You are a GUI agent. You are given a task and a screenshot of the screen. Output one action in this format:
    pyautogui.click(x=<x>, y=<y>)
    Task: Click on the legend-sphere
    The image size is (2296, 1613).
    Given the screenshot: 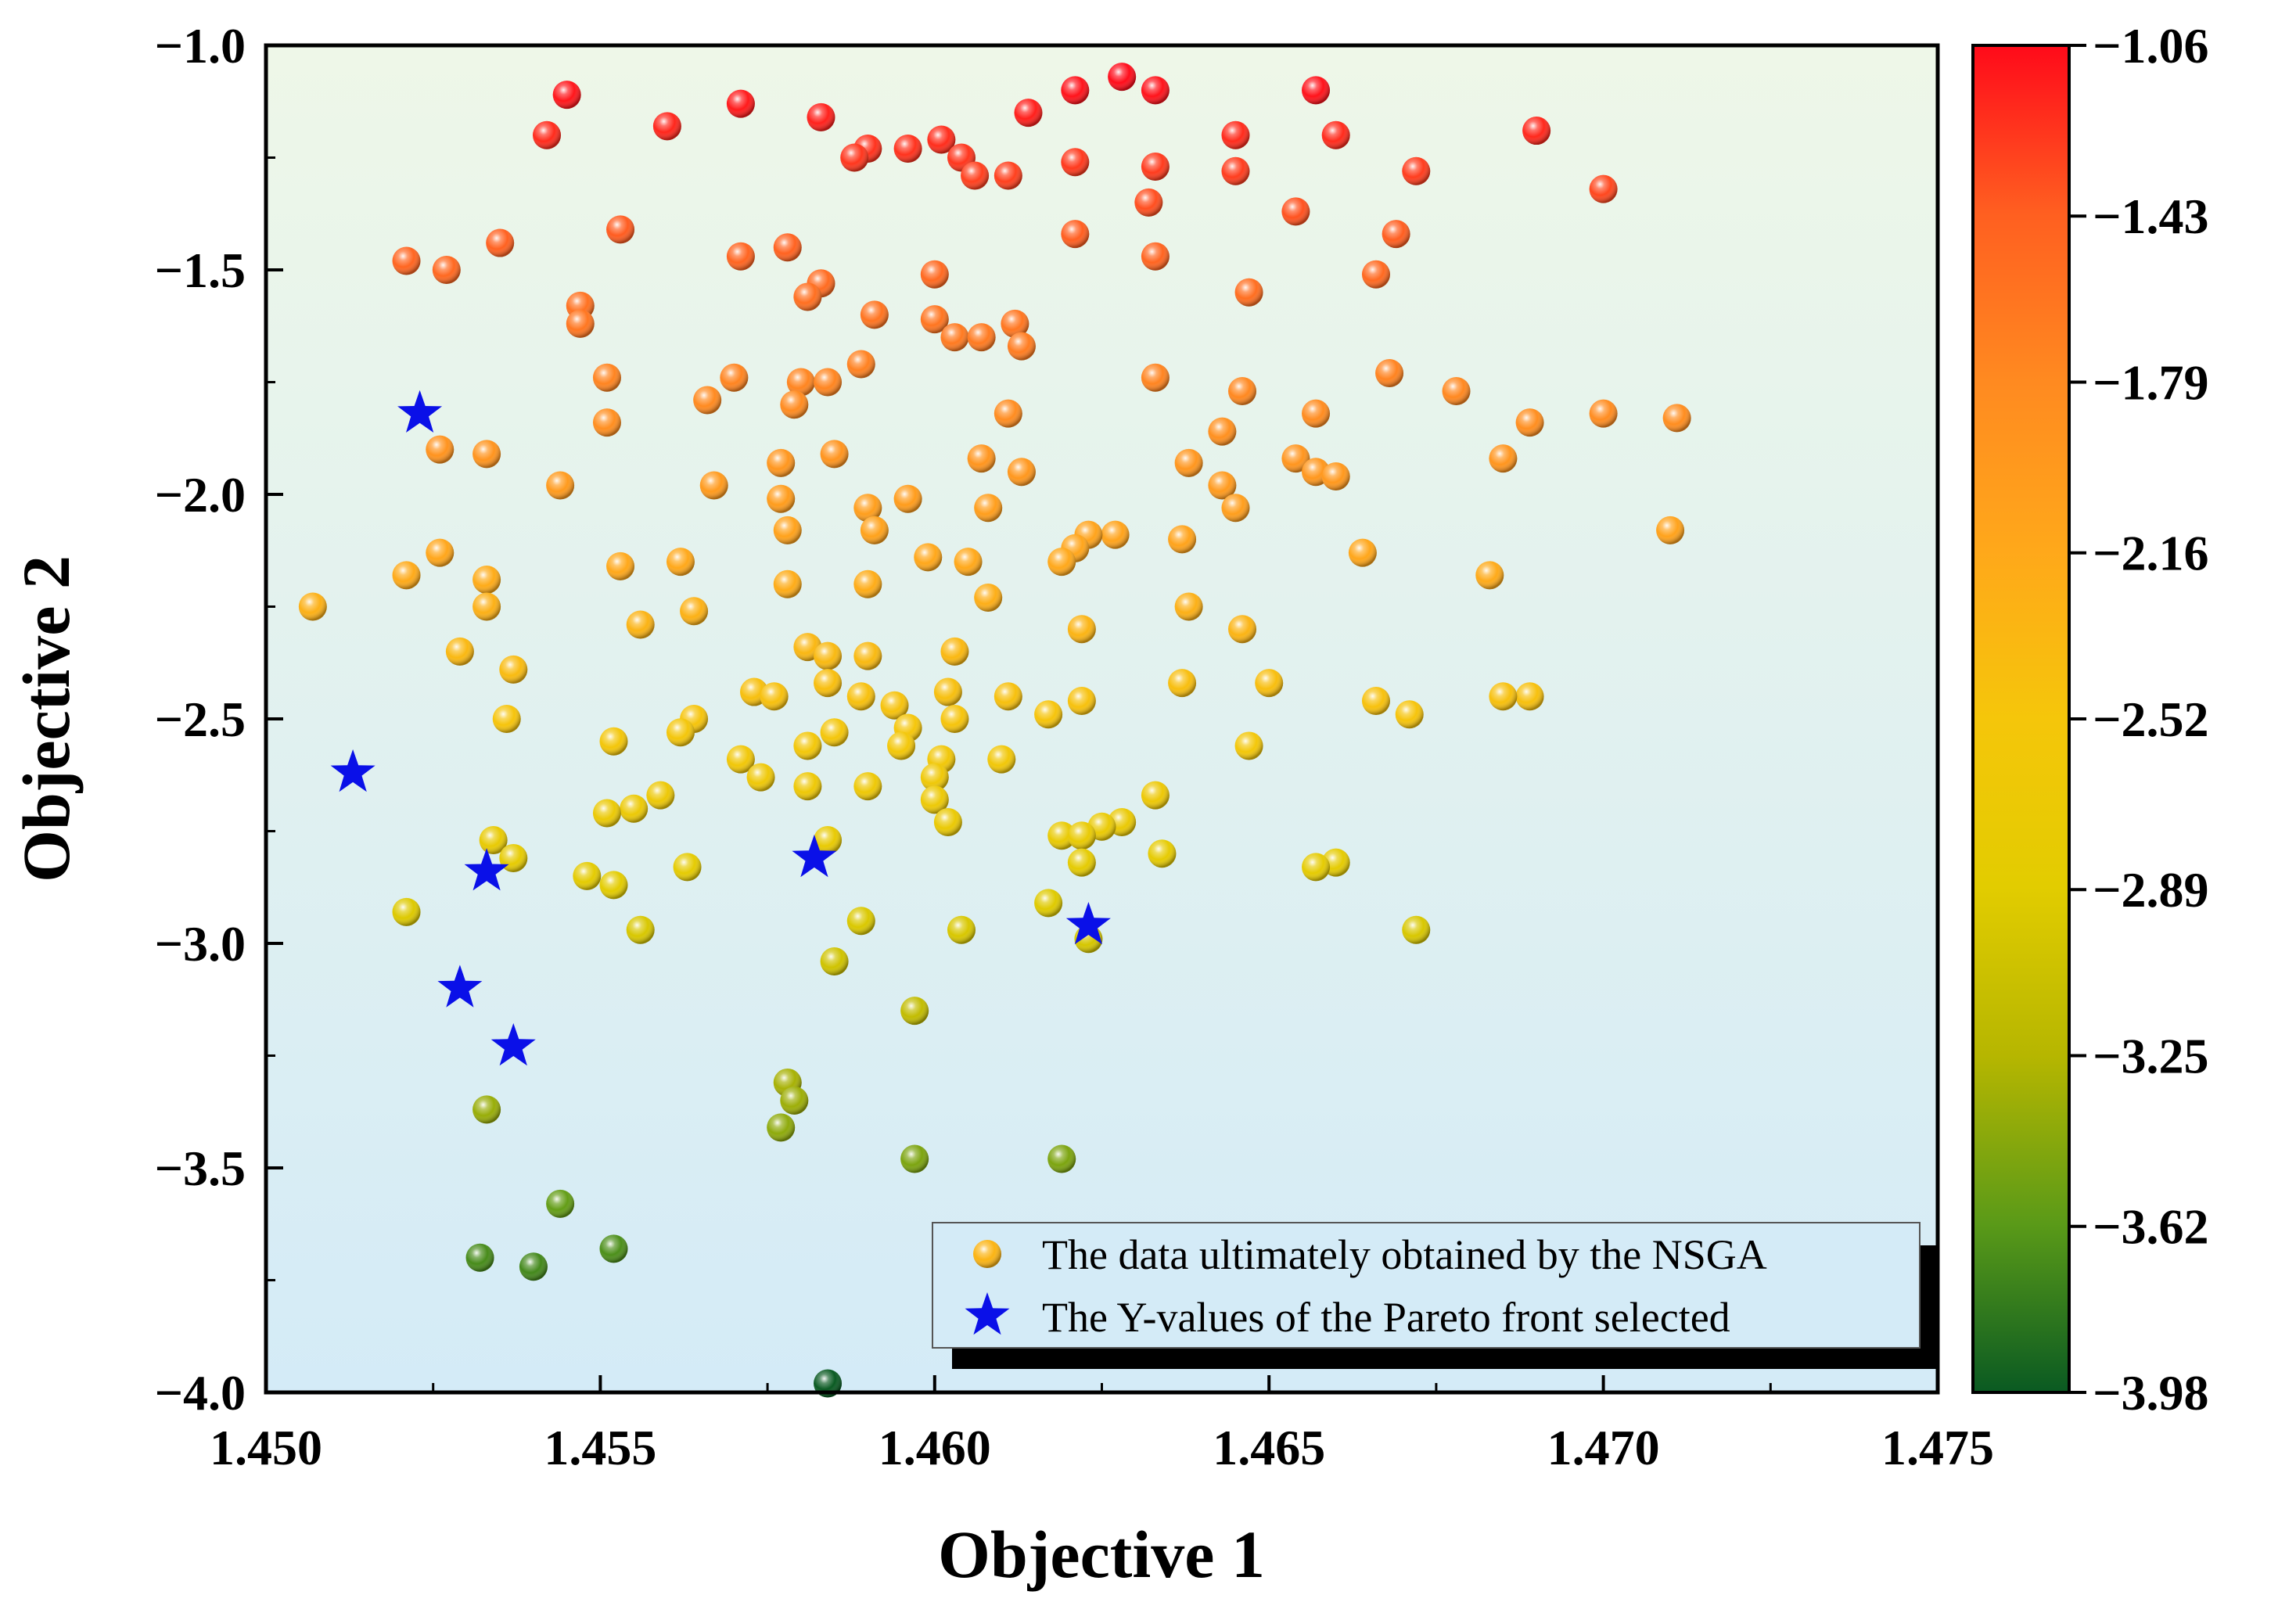 What is the action you would take?
    pyautogui.click(x=987, y=1254)
    